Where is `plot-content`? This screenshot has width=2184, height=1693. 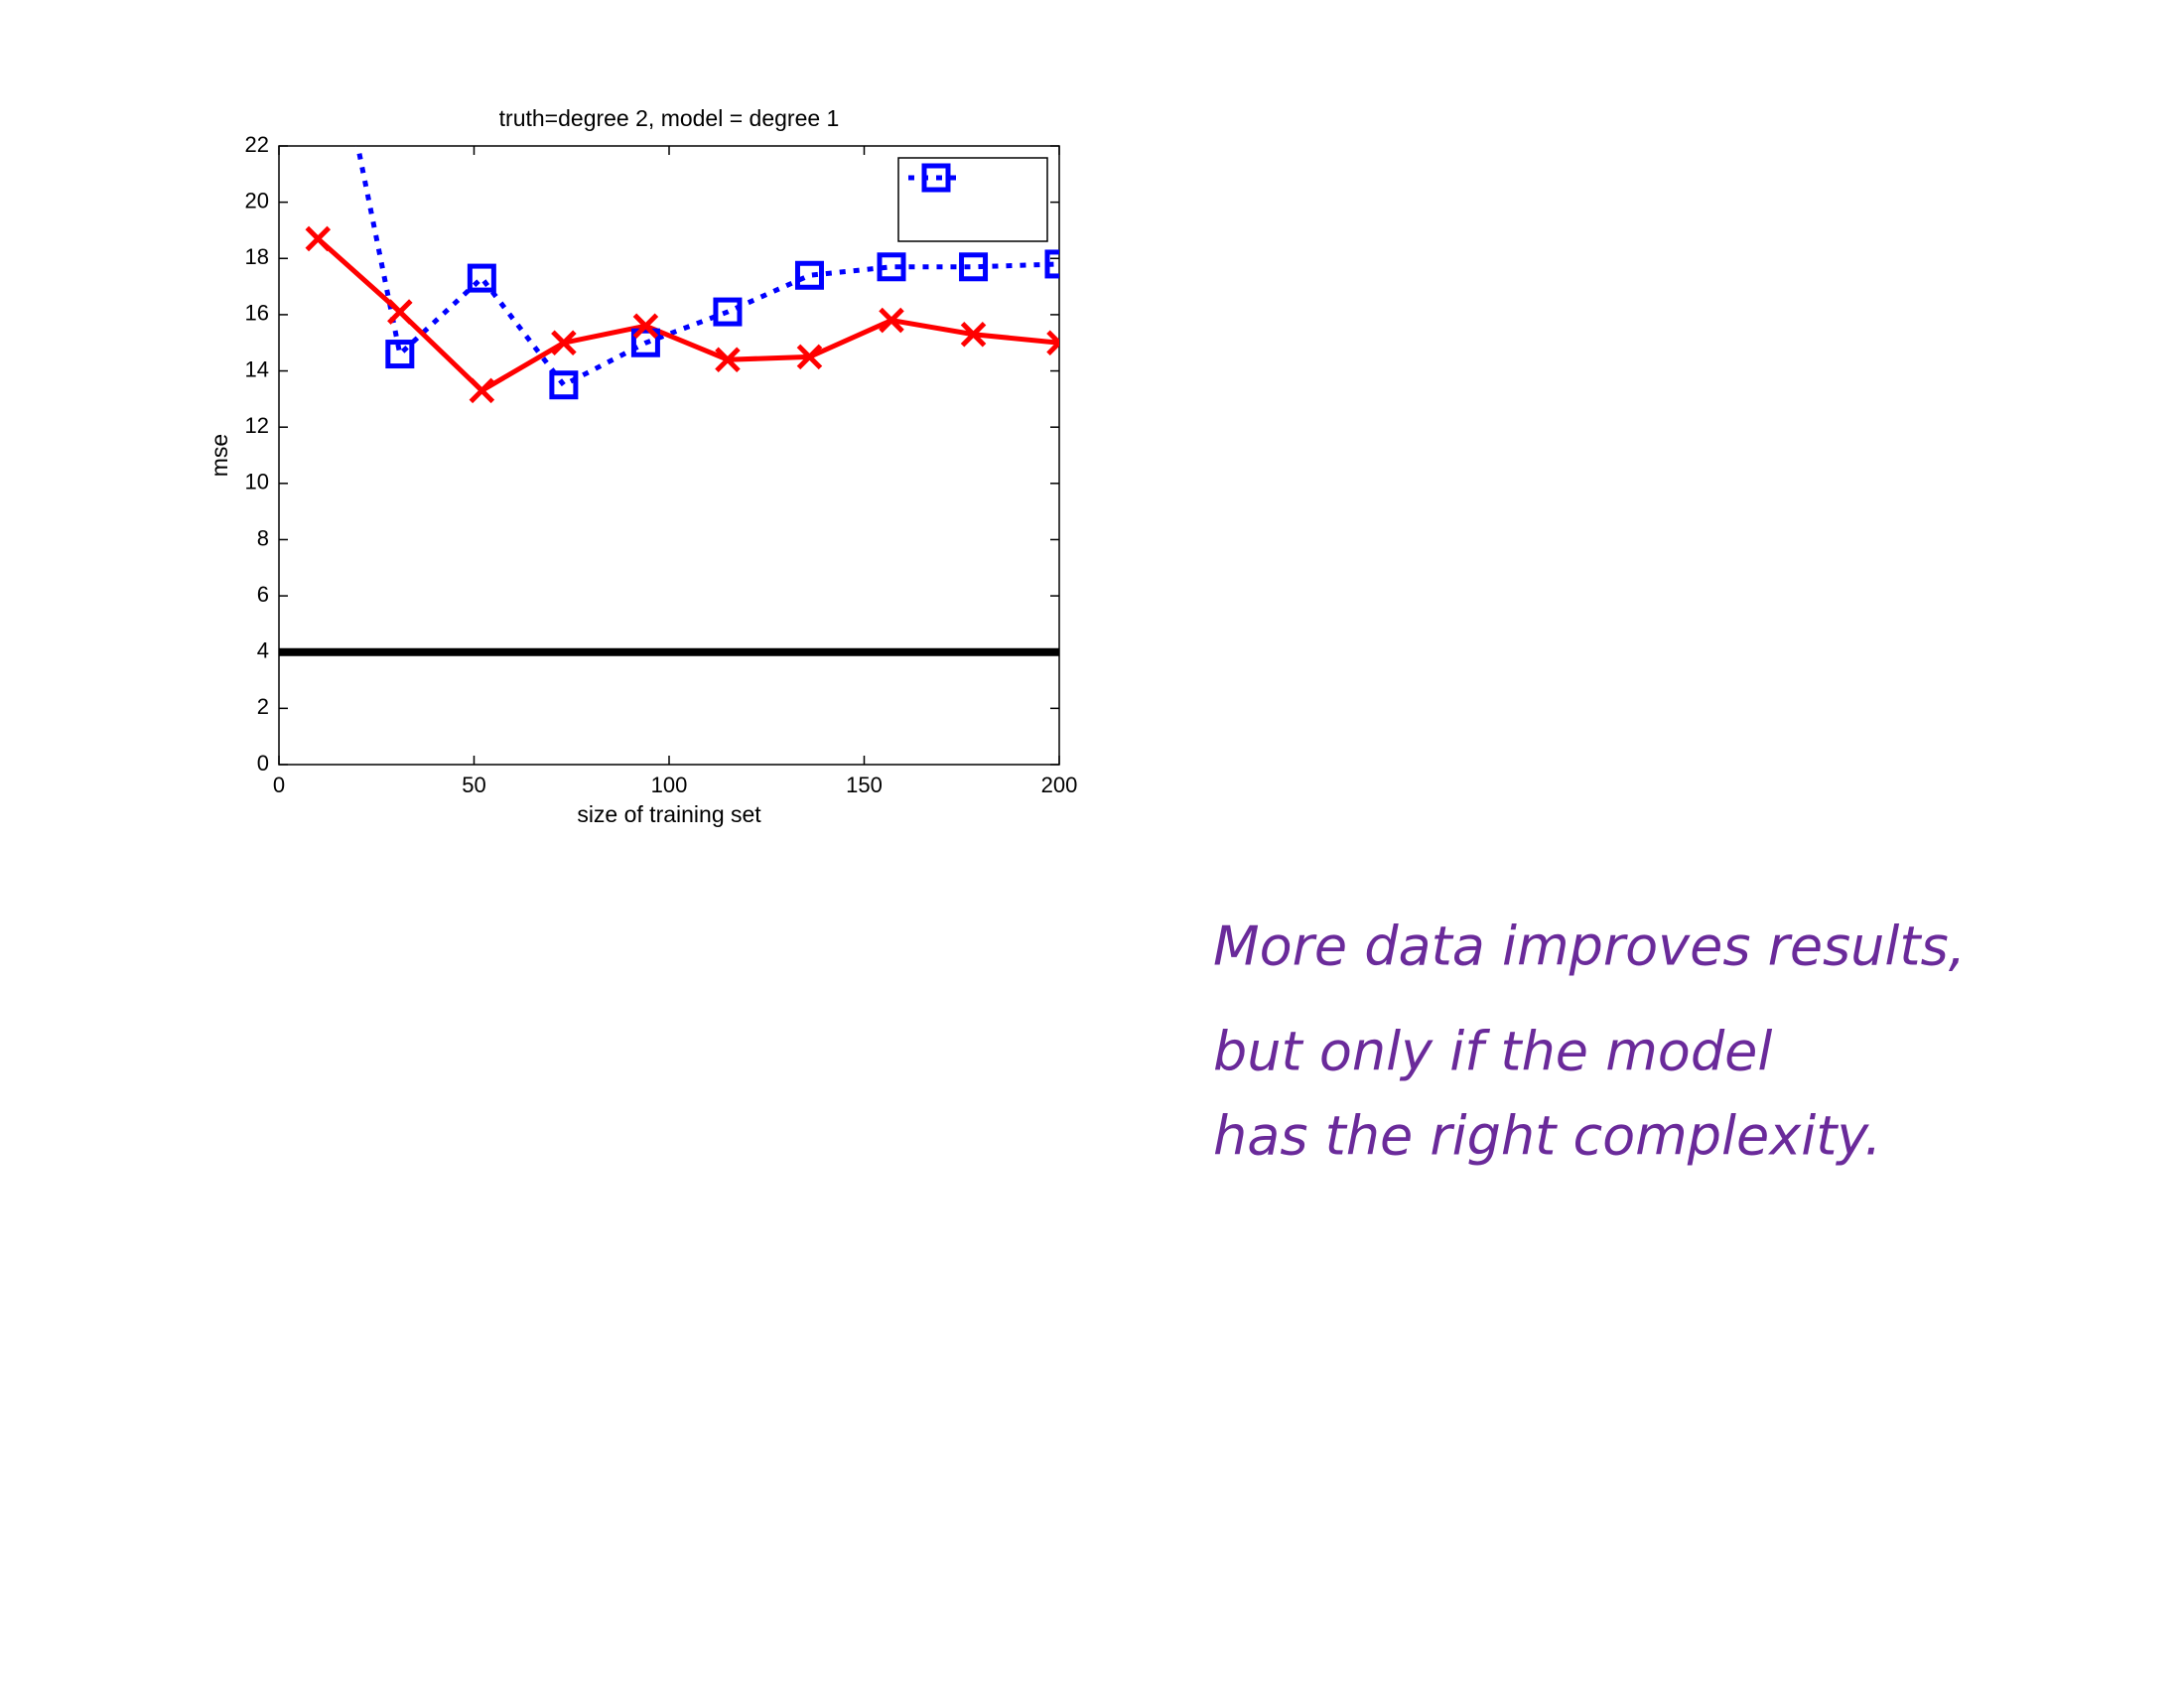 plot-content is located at coordinates (669, 401).